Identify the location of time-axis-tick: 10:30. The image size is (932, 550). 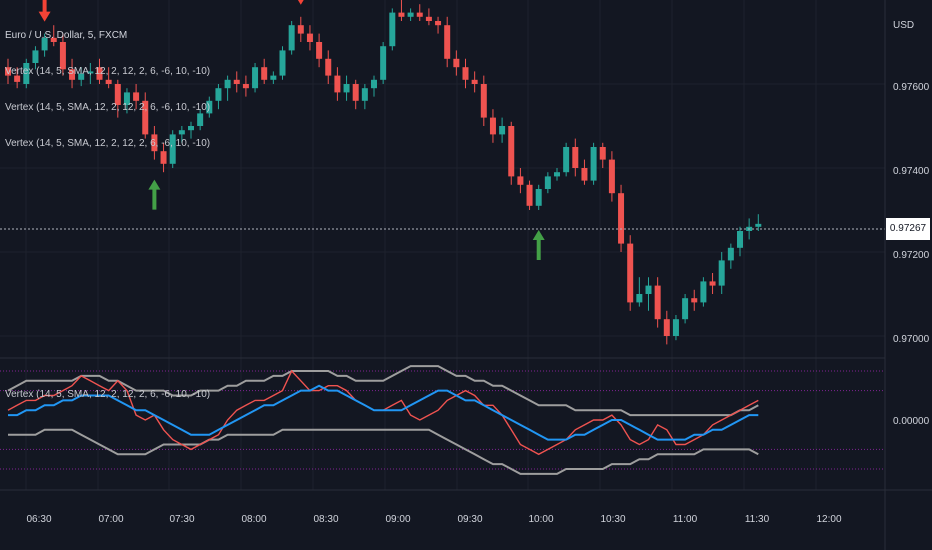
(613, 519).